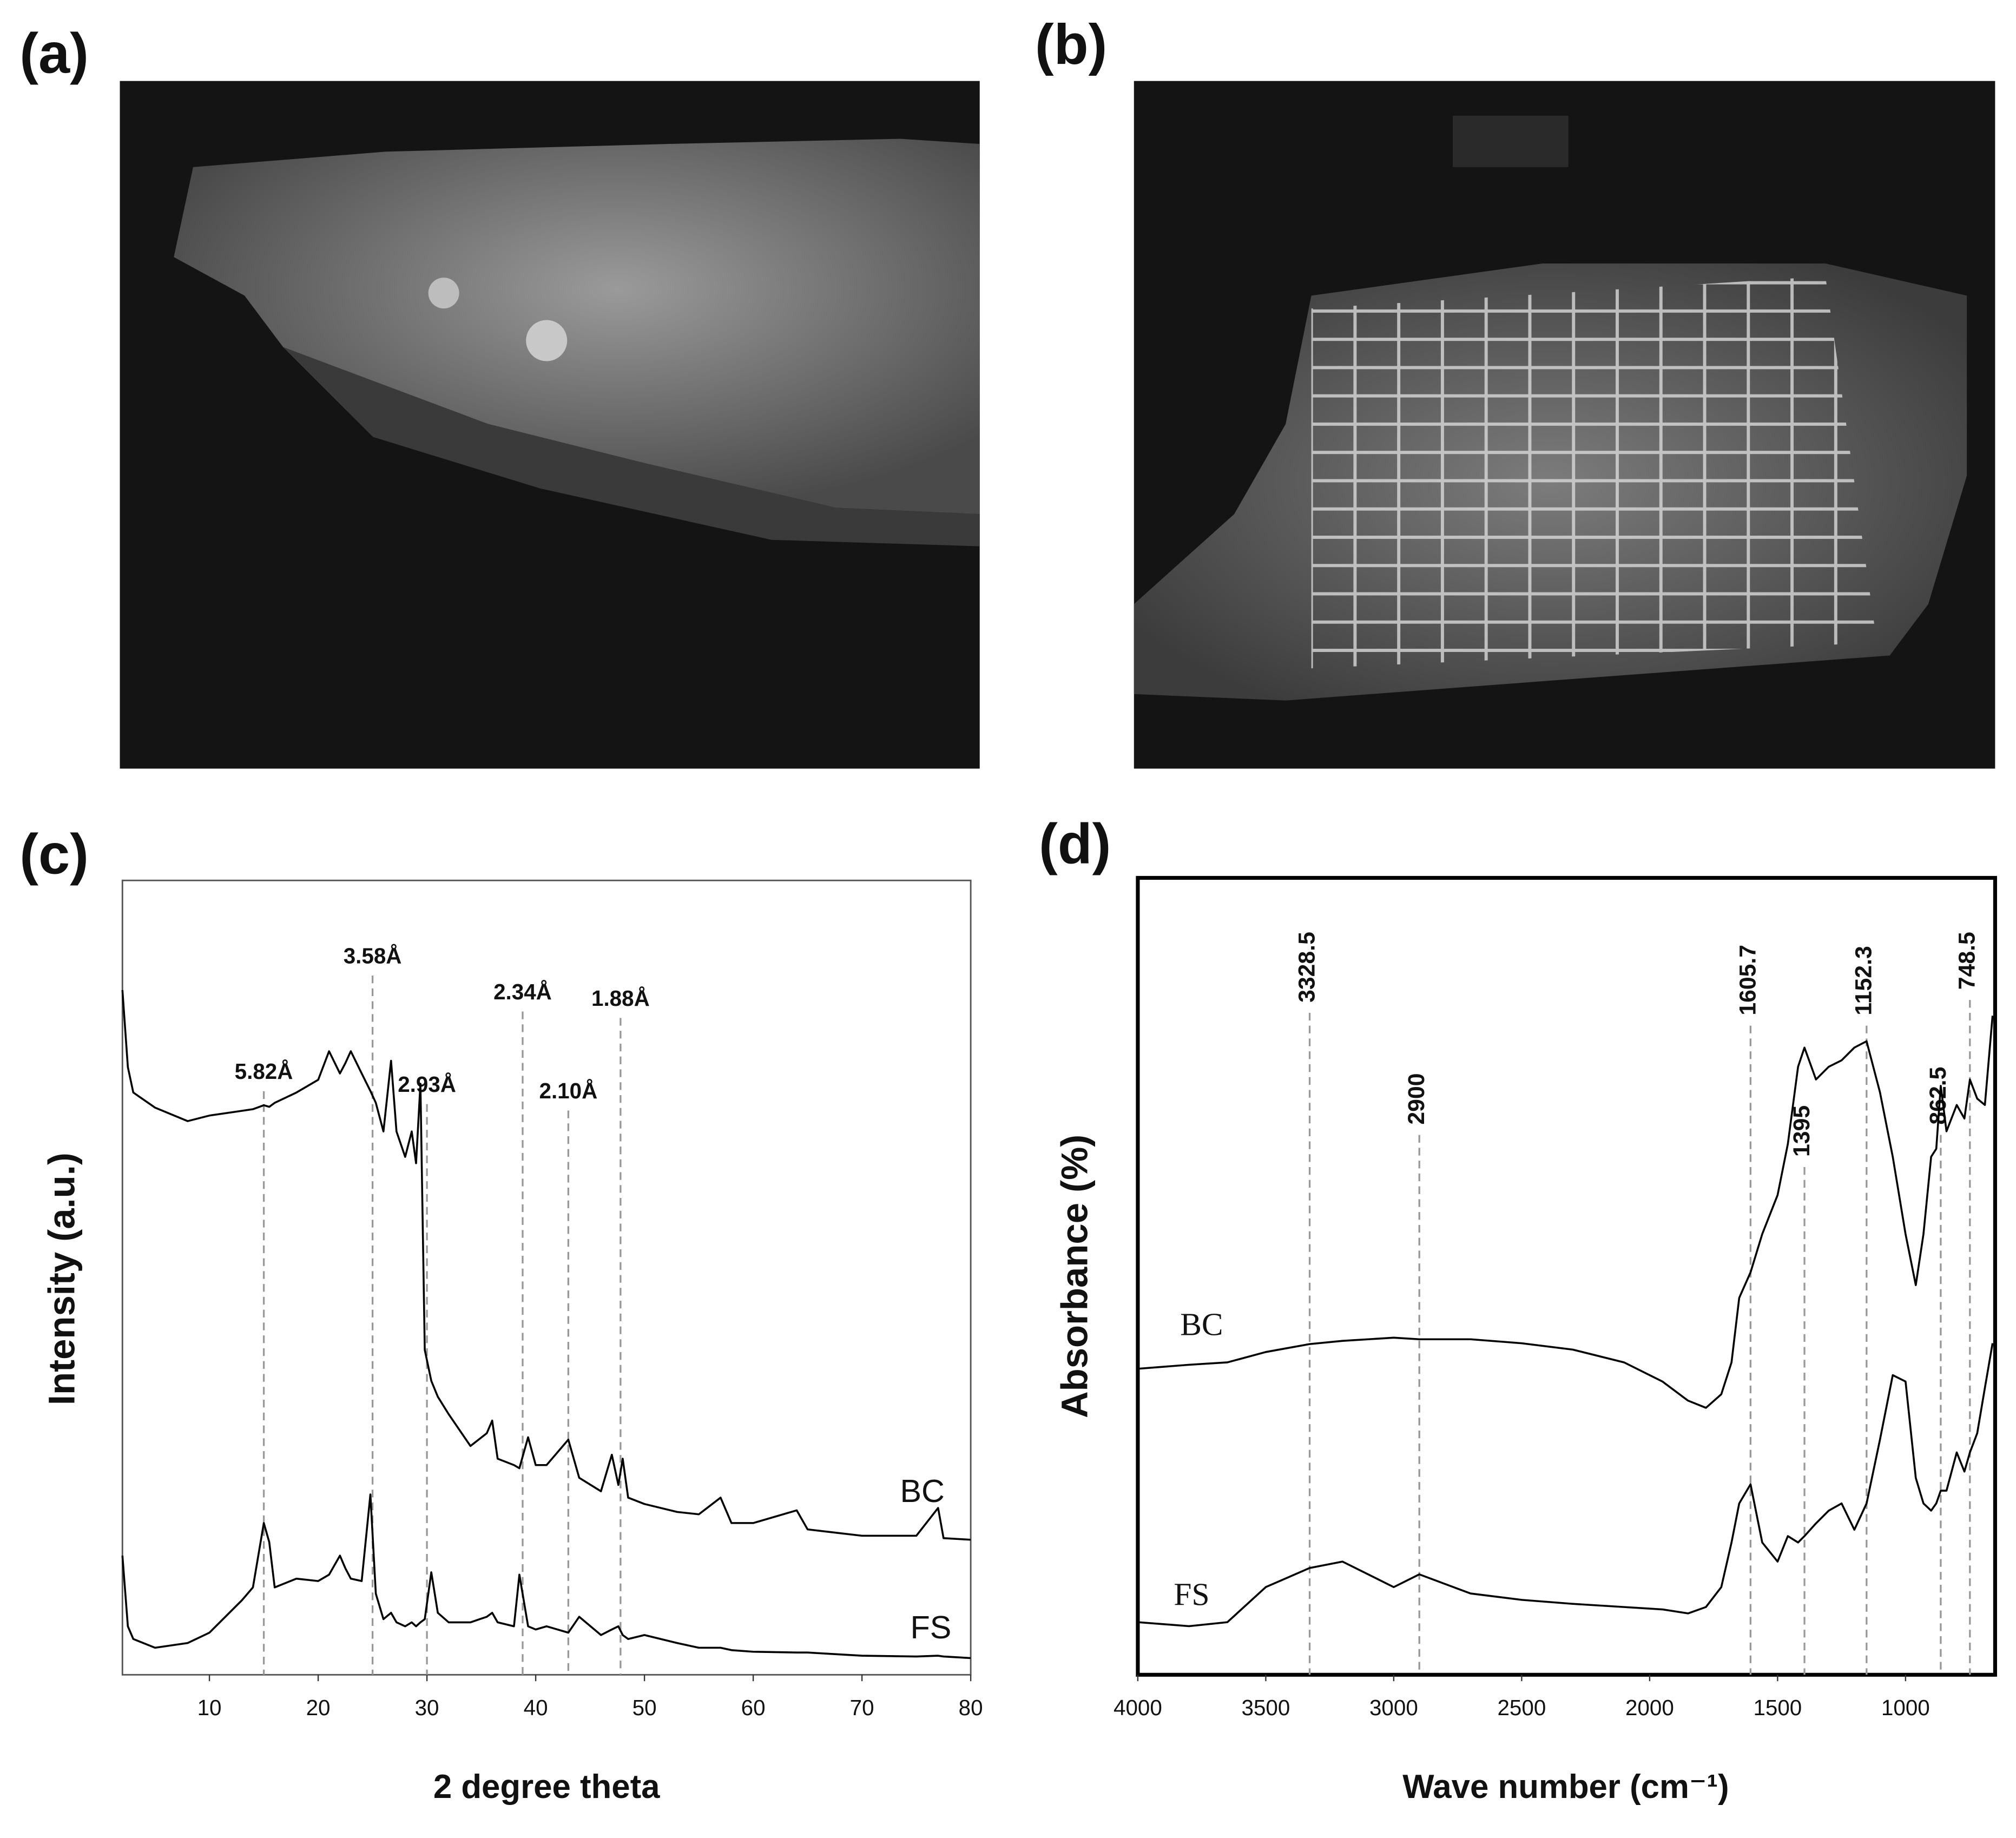 This screenshot has width=2016, height=1838. Describe the element at coordinates (209, 1707) in the screenshot. I see `x-tick-label: 10` at that location.